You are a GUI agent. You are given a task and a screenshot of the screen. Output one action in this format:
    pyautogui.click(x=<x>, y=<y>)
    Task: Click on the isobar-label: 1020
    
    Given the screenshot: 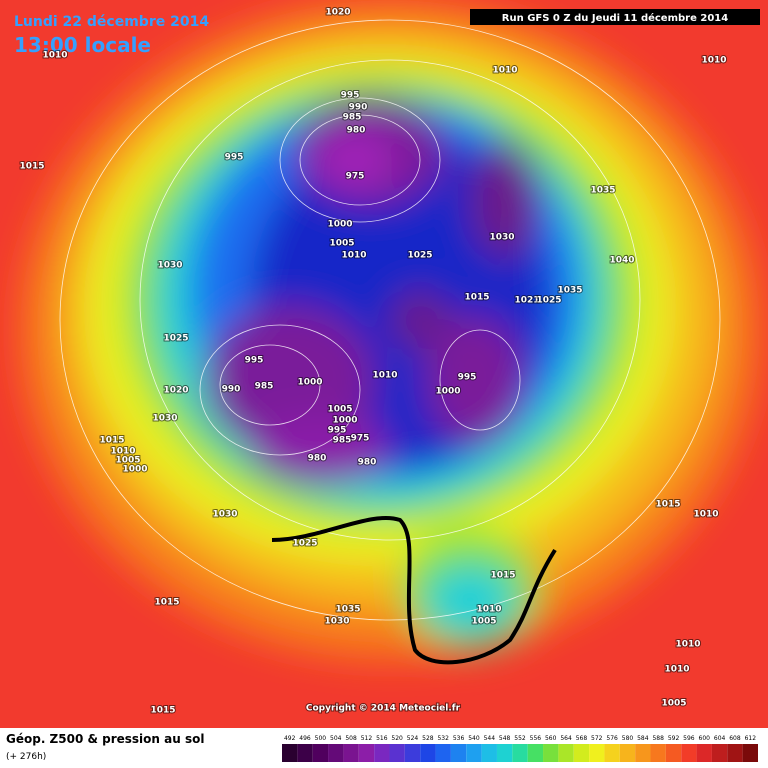 What is the action you would take?
    pyautogui.click(x=337, y=13)
    